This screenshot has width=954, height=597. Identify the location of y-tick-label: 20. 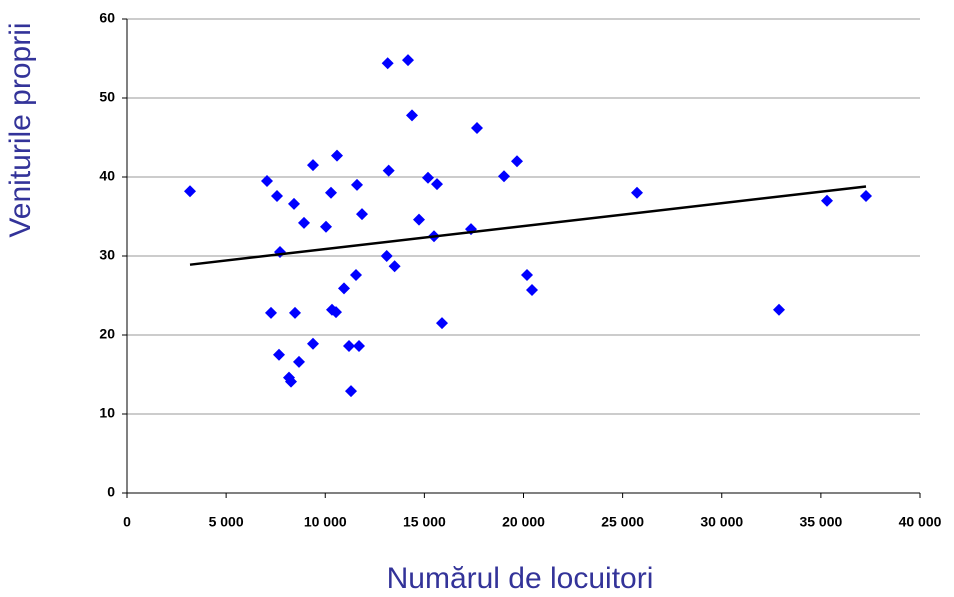
(107, 334).